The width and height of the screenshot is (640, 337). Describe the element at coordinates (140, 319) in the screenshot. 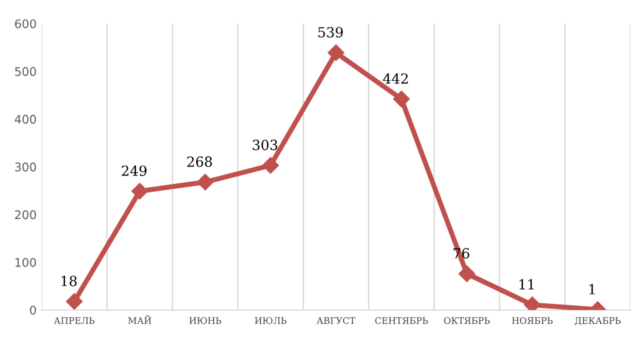

I see `x-tick-label: МАЙ` at that location.